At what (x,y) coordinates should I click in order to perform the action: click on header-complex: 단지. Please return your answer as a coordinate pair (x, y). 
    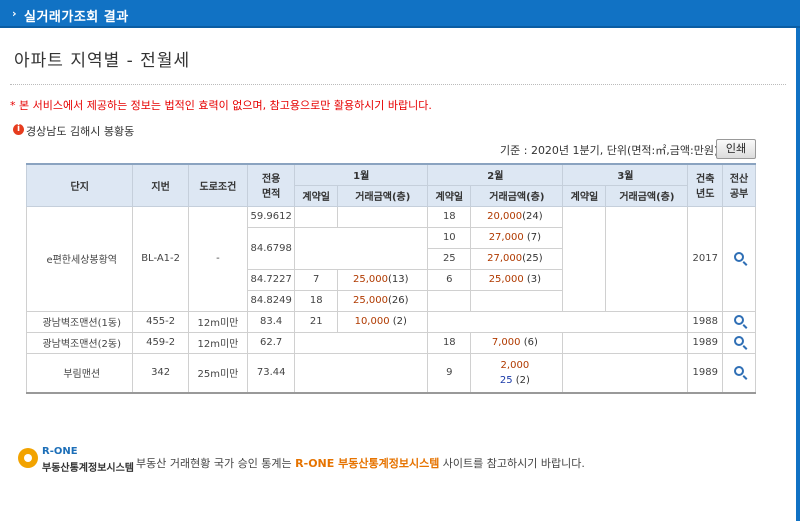
    Looking at the image, I should click on (79, 185).